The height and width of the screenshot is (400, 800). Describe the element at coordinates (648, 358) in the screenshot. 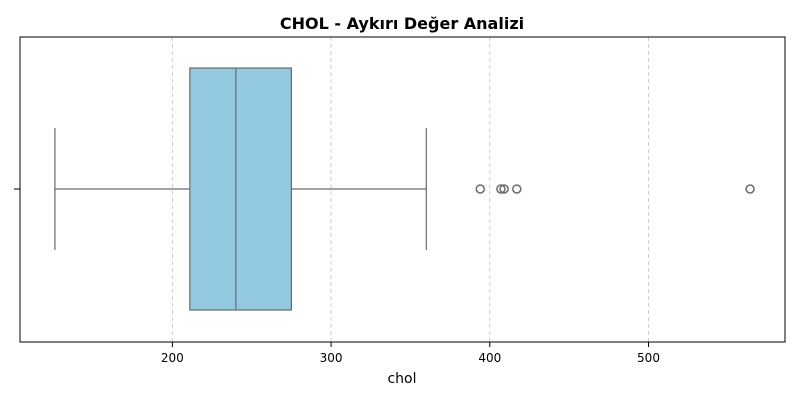

I see `x-tick-label: 500` at that location.